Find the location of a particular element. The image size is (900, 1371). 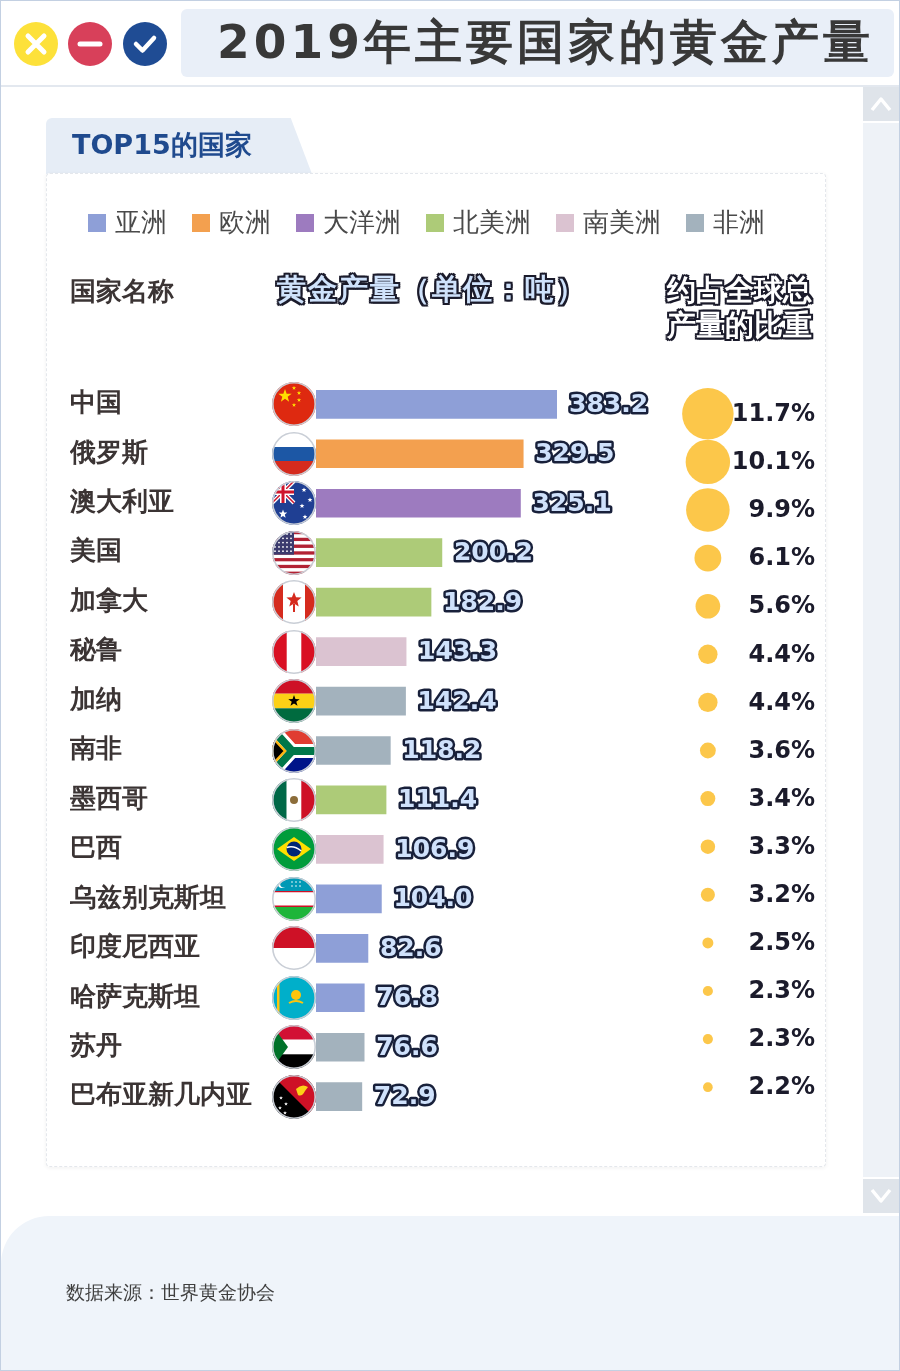

data-label: 5.6% is located at coordinates (781, 605).